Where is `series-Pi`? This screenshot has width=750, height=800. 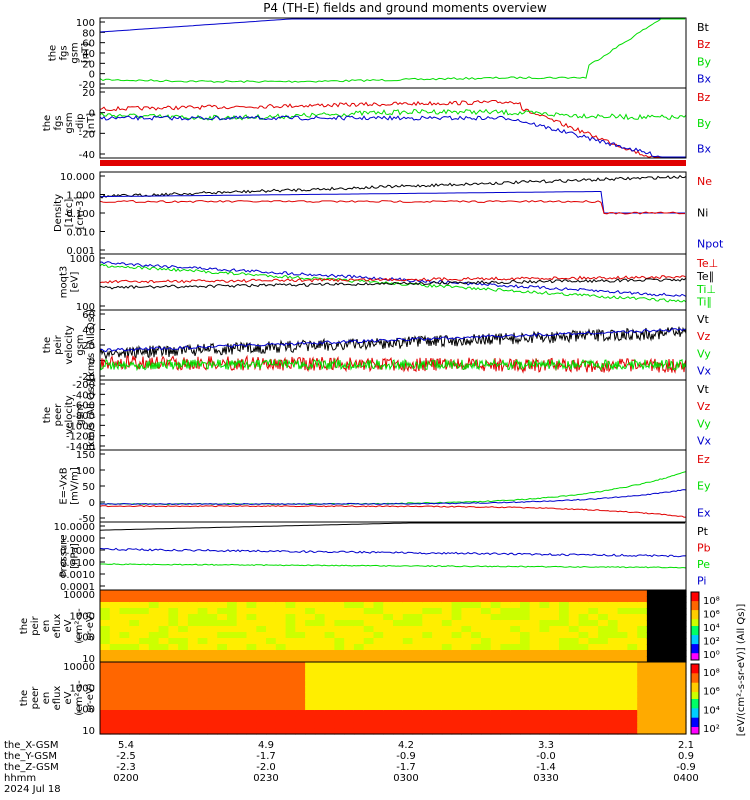
series-Pi is located at coordinates (393, 552).